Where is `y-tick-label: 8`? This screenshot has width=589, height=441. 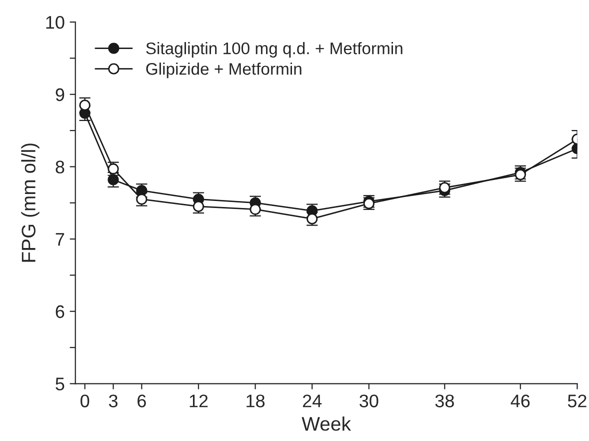 y-tick-label: 8 is located at coordinates (60, 167).